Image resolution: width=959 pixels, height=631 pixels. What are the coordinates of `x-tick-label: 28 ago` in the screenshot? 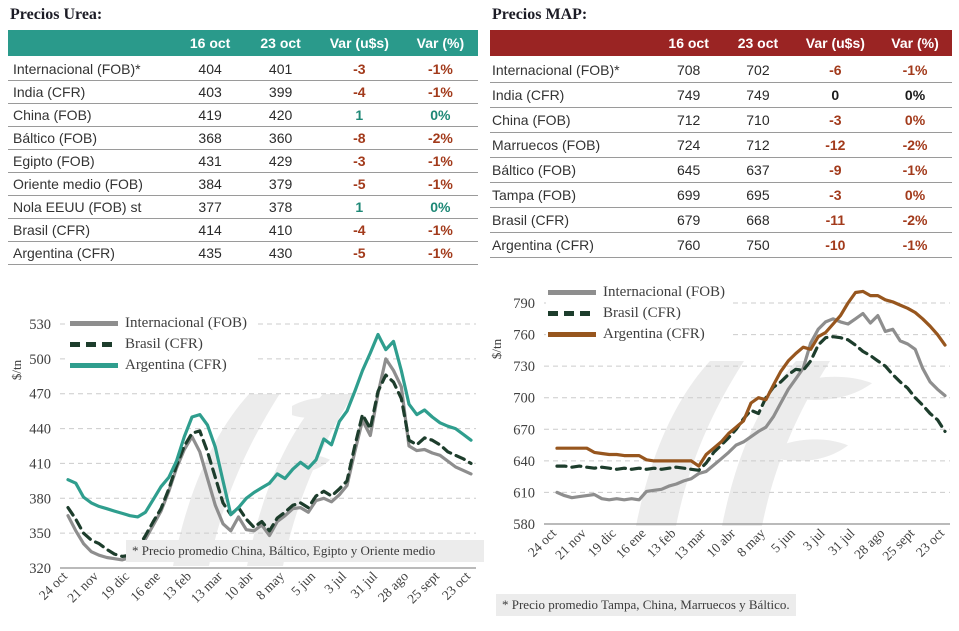 It's located at (393, 586).